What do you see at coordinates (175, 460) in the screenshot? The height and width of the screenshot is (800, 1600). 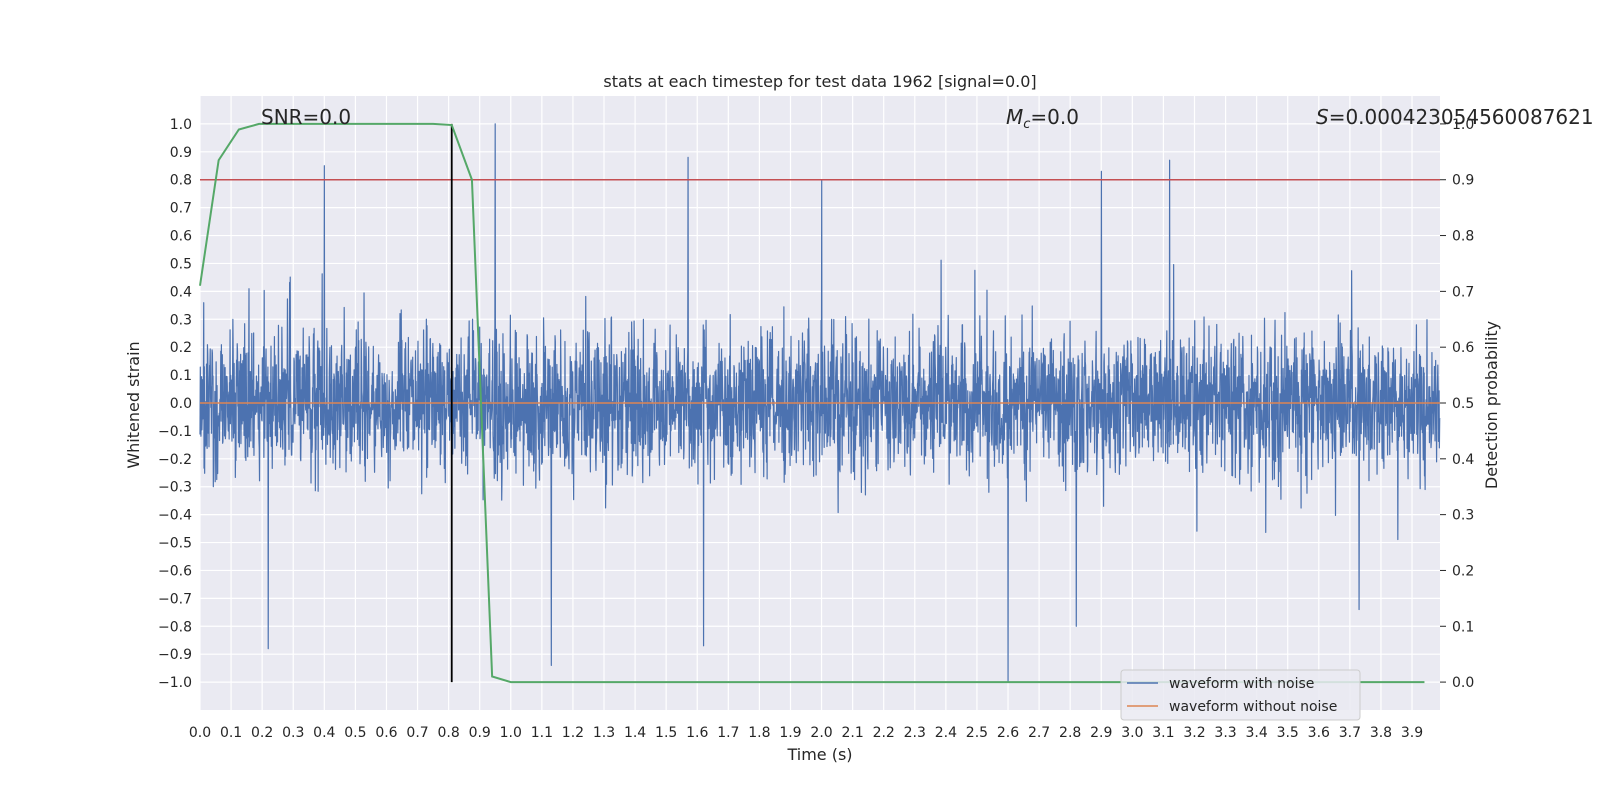 I see `y-tick-label: −0.2` at bounding box center [175, 460].